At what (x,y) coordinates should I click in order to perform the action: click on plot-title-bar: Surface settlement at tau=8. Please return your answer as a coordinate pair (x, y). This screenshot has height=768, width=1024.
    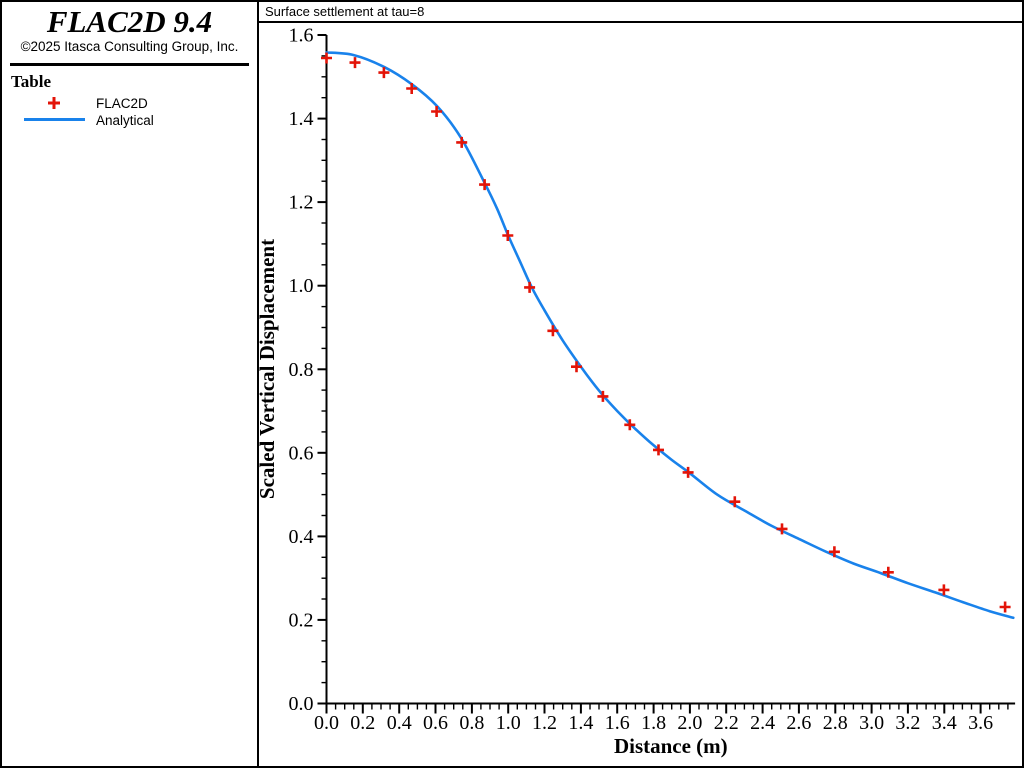
    Looking at the image, I should click on (640, 12).